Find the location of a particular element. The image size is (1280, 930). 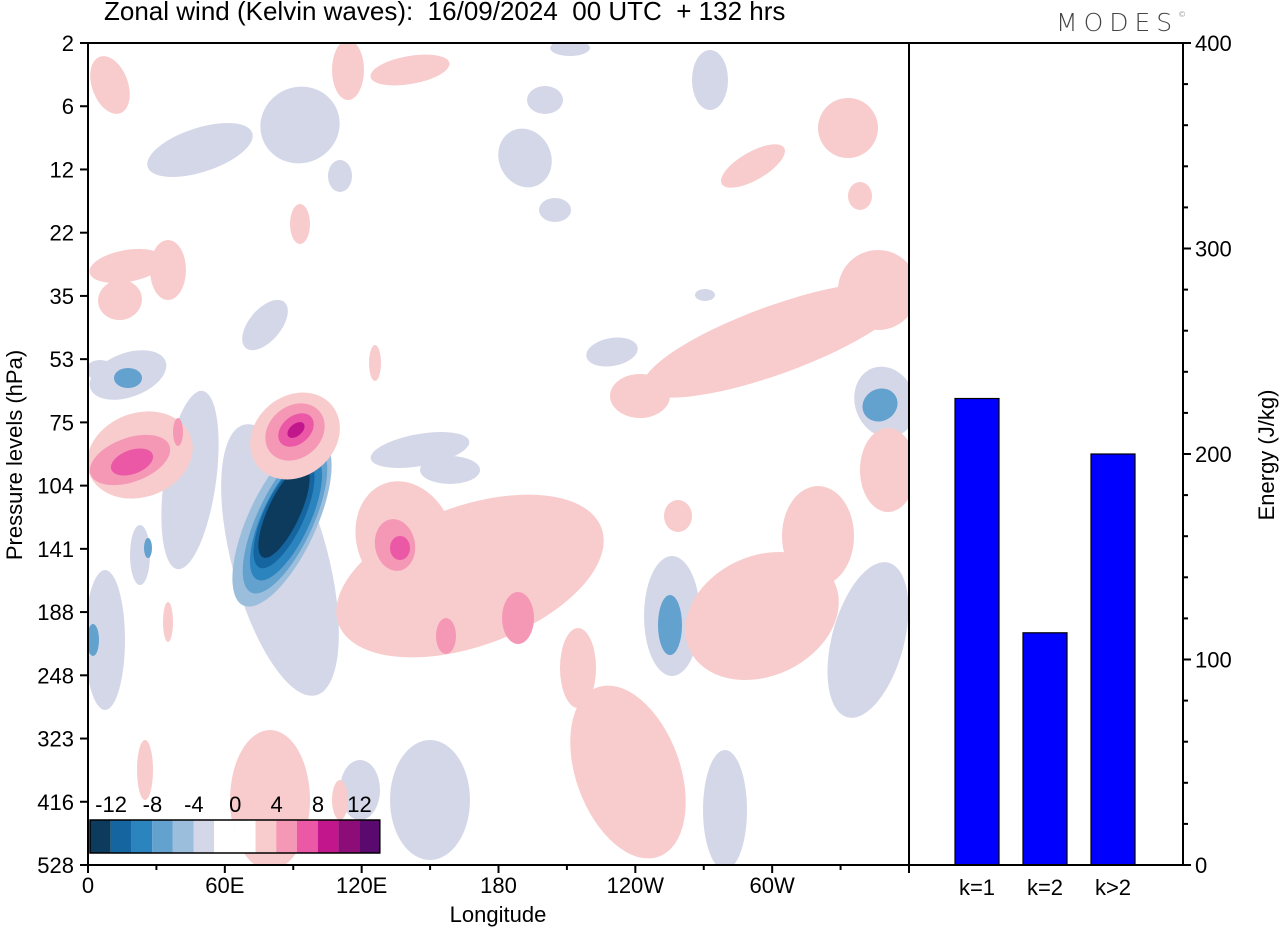

y-tick-label: 248 is located at coordinates (55, 675).